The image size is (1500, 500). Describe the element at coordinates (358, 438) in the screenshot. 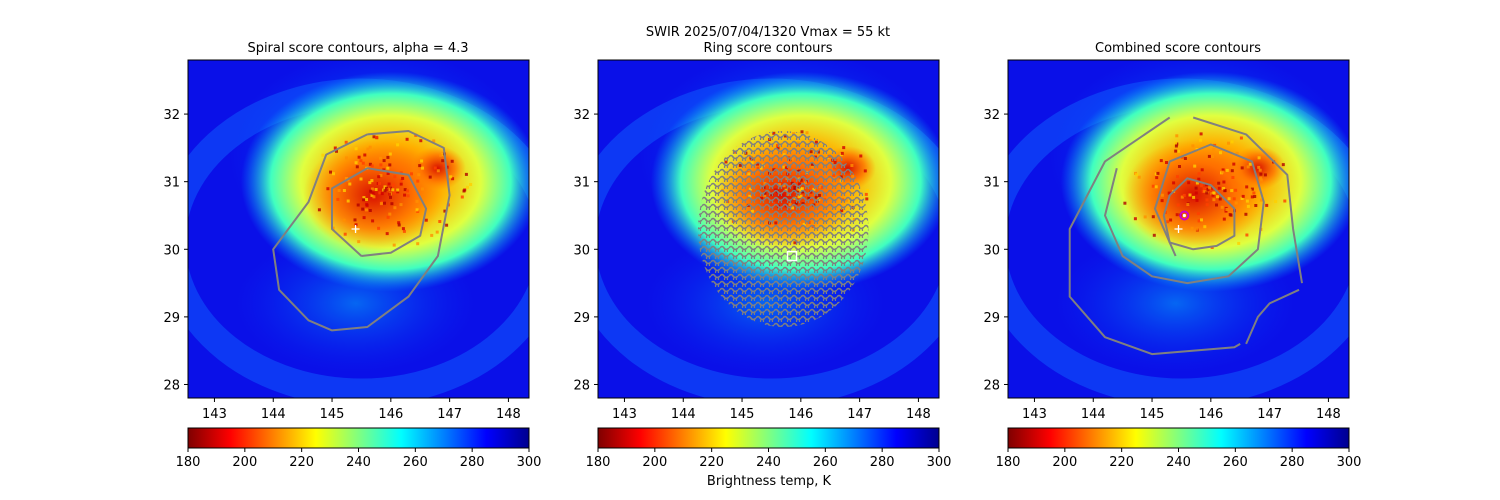

I see `colorbar-spiral` at that location.